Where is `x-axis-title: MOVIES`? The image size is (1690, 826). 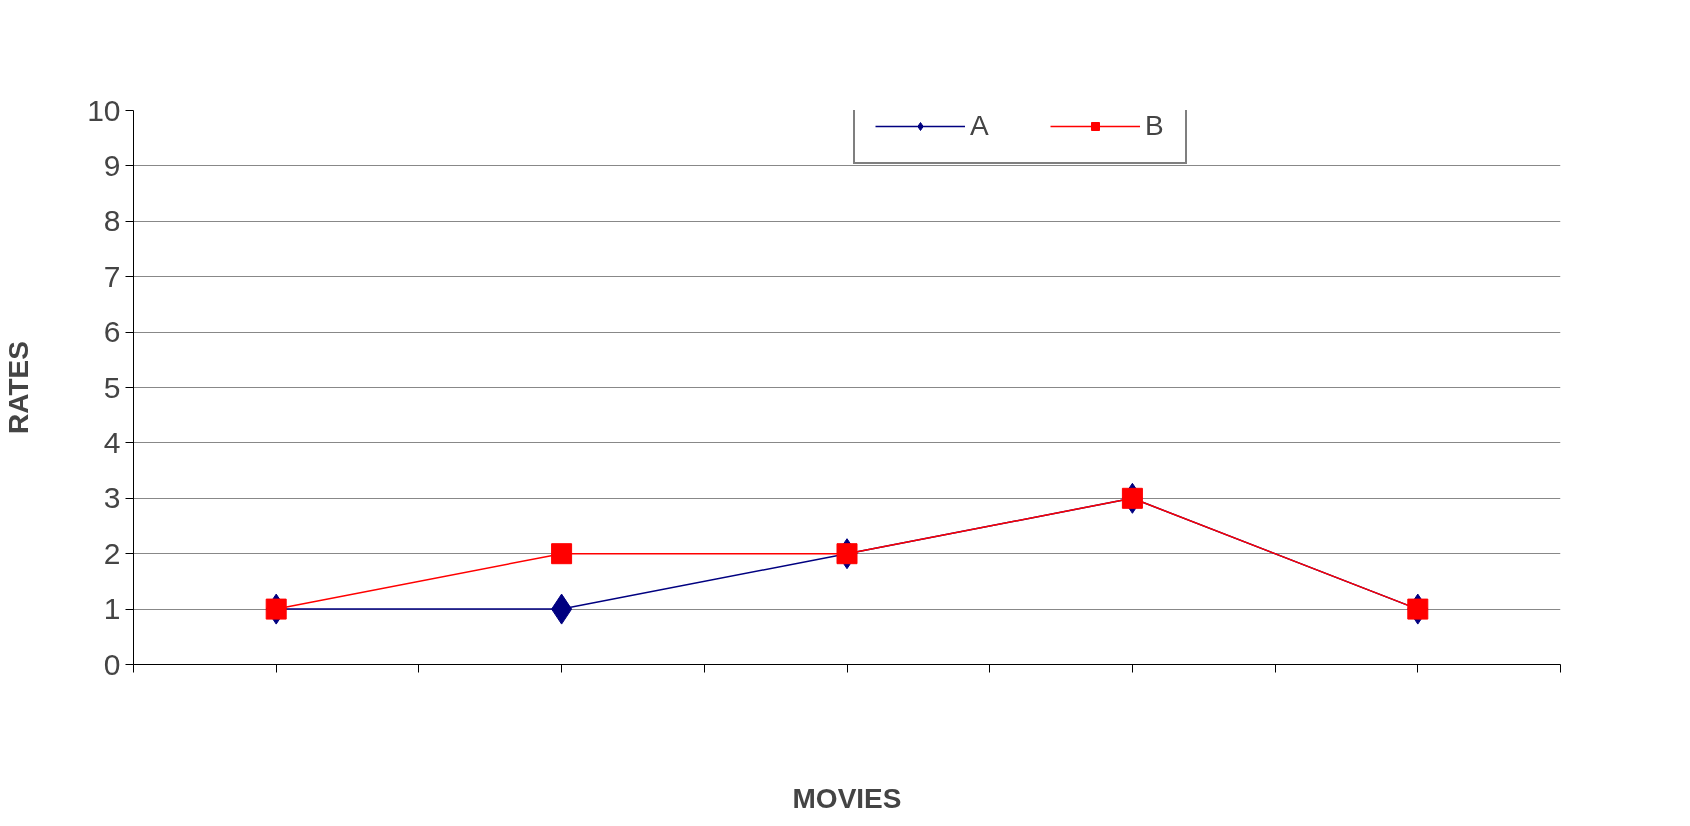
x-axis-title: MOVIES is located at coordinates (847, 798).